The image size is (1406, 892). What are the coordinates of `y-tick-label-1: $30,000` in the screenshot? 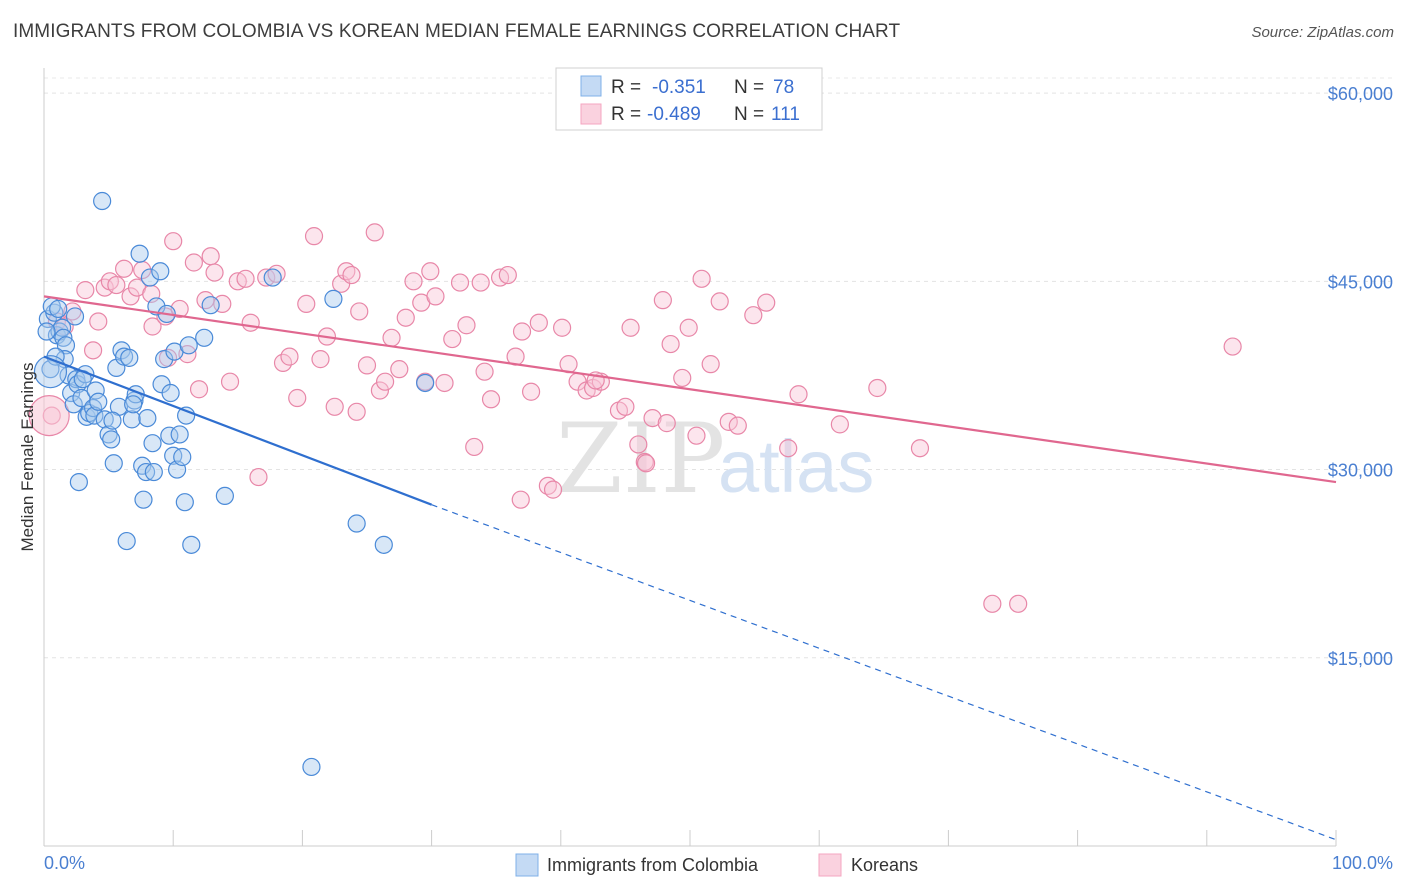 It's located at (1360, 471).